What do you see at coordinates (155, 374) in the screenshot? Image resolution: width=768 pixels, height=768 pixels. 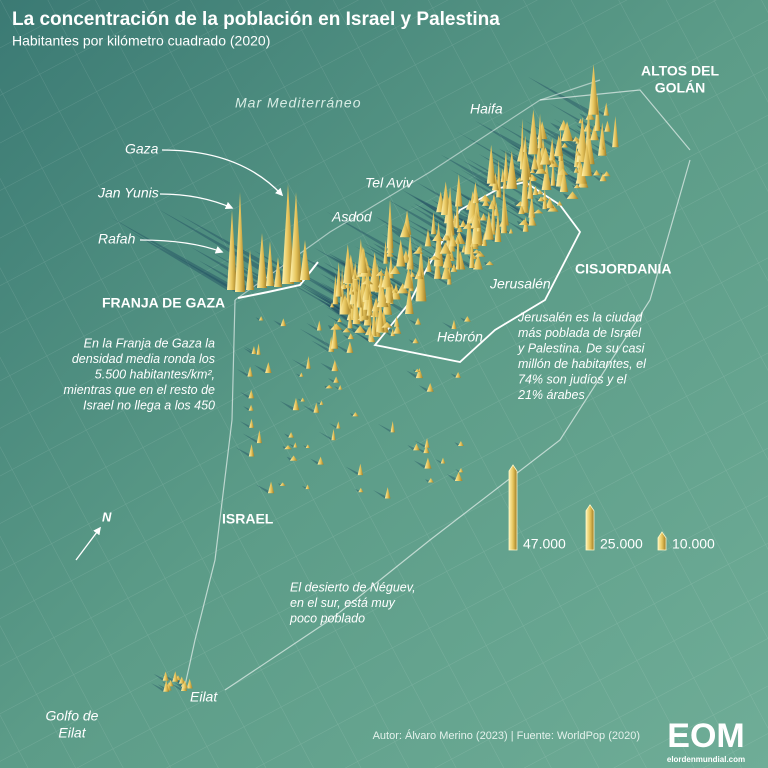 I see `annotation: 5.500 habitantes/km²,` at bounding box center [155, 374].